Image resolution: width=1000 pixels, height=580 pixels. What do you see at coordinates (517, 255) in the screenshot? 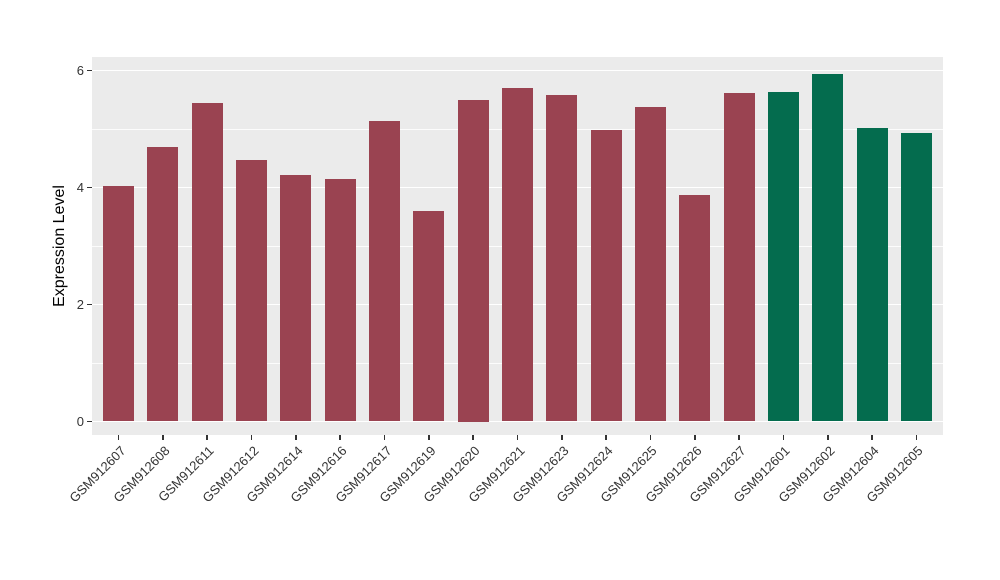
I see `bar-GSM912621` at bounding box center [517, 255].